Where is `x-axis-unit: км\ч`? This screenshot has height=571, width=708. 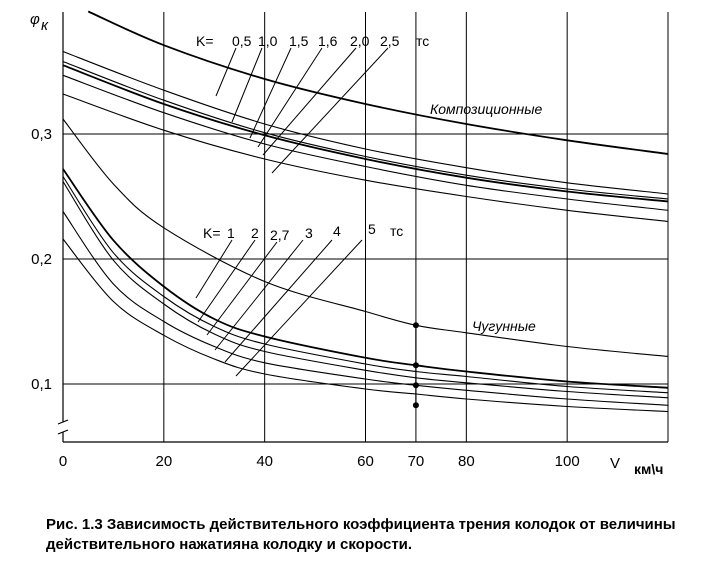
x-axis-unit: км\ч is located at coordinates (648, 469).